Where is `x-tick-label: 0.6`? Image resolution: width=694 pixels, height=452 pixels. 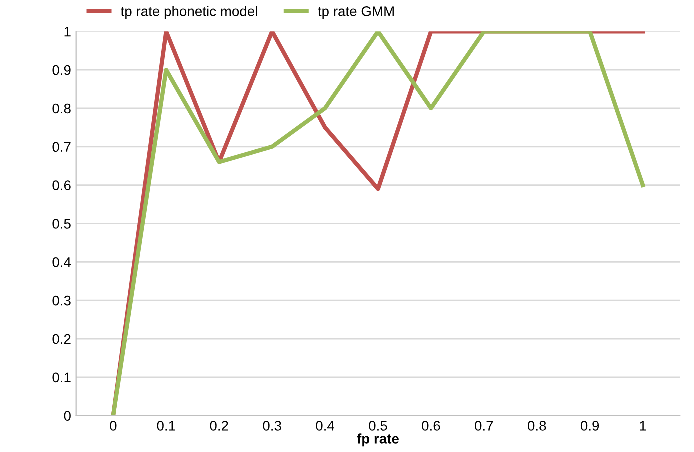 x-tick-label: 0.6 is located at coordinates (431, 426).